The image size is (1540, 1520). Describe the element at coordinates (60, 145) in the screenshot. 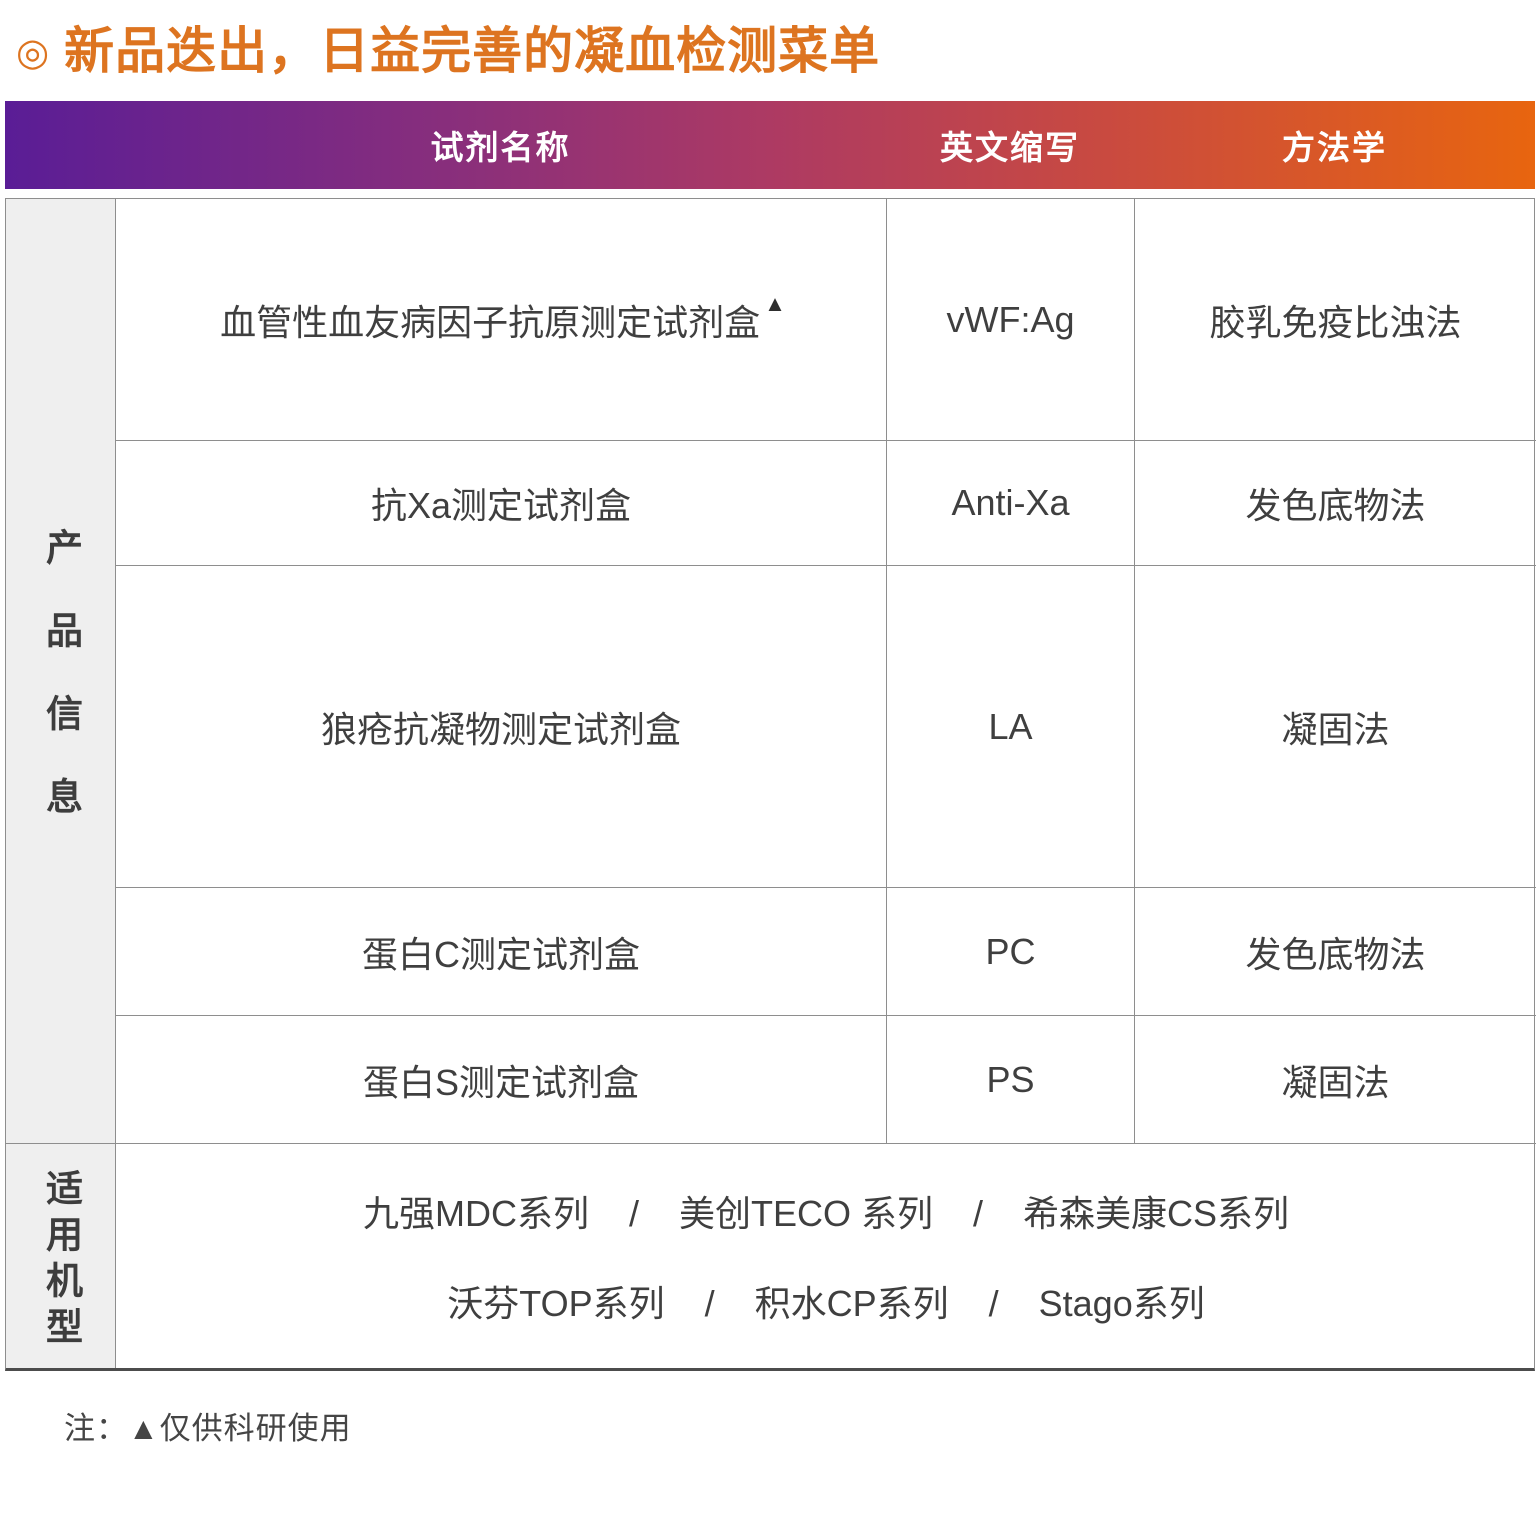

I see `header-spacer` at that location.